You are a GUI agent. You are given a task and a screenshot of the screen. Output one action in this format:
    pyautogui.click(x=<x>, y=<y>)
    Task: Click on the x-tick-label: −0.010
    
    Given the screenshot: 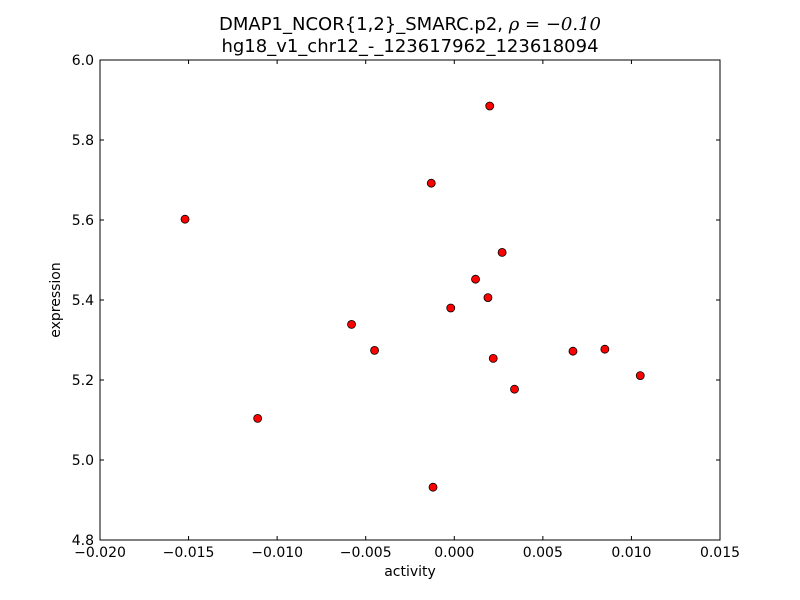 What is the action you would take?
    pyautogui.click(x=277, y=553)
    